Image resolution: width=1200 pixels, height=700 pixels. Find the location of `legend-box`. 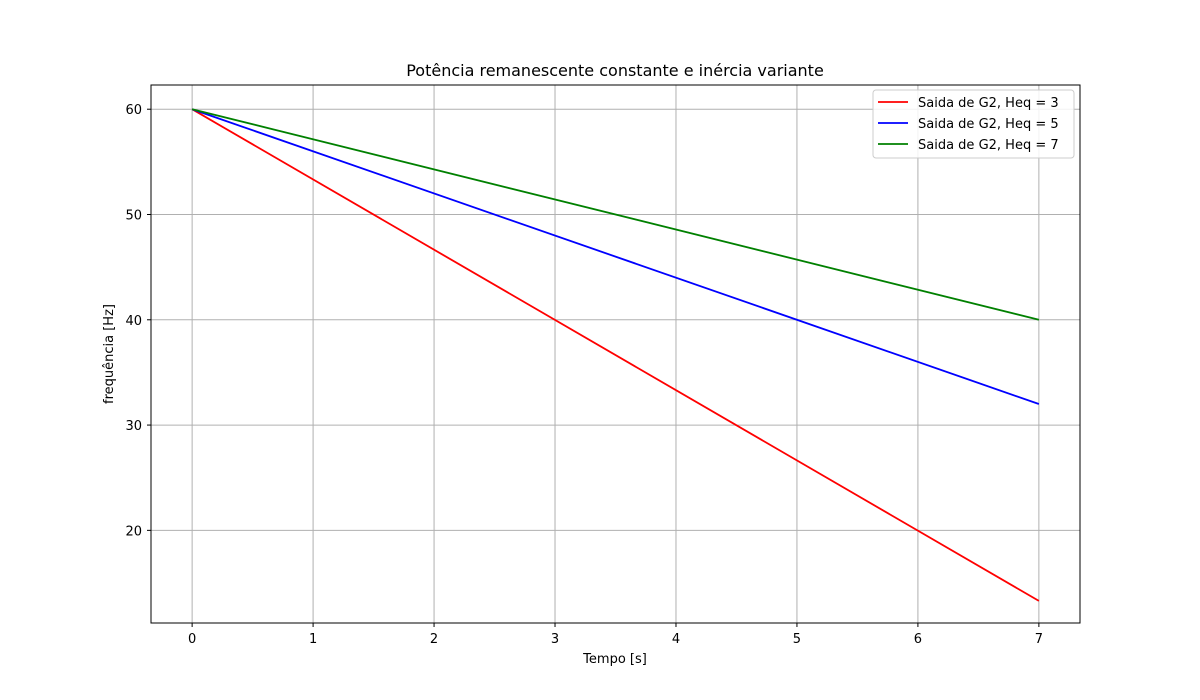

legend-box is located at coordinates (973, 124).